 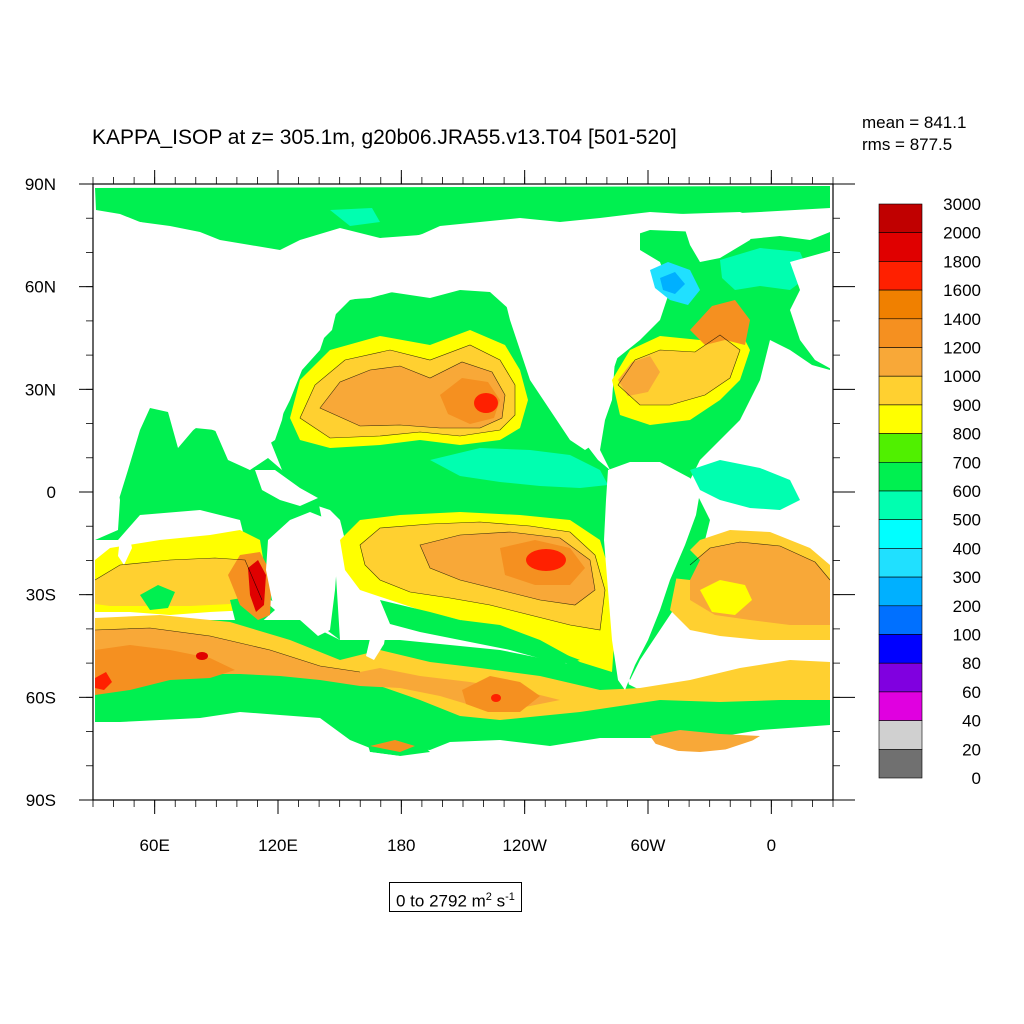 What do you see at coordinates (441, 901) in the screenshot?
I see `range-text: 0 to 2792 m` at bounding box center [441, 901].